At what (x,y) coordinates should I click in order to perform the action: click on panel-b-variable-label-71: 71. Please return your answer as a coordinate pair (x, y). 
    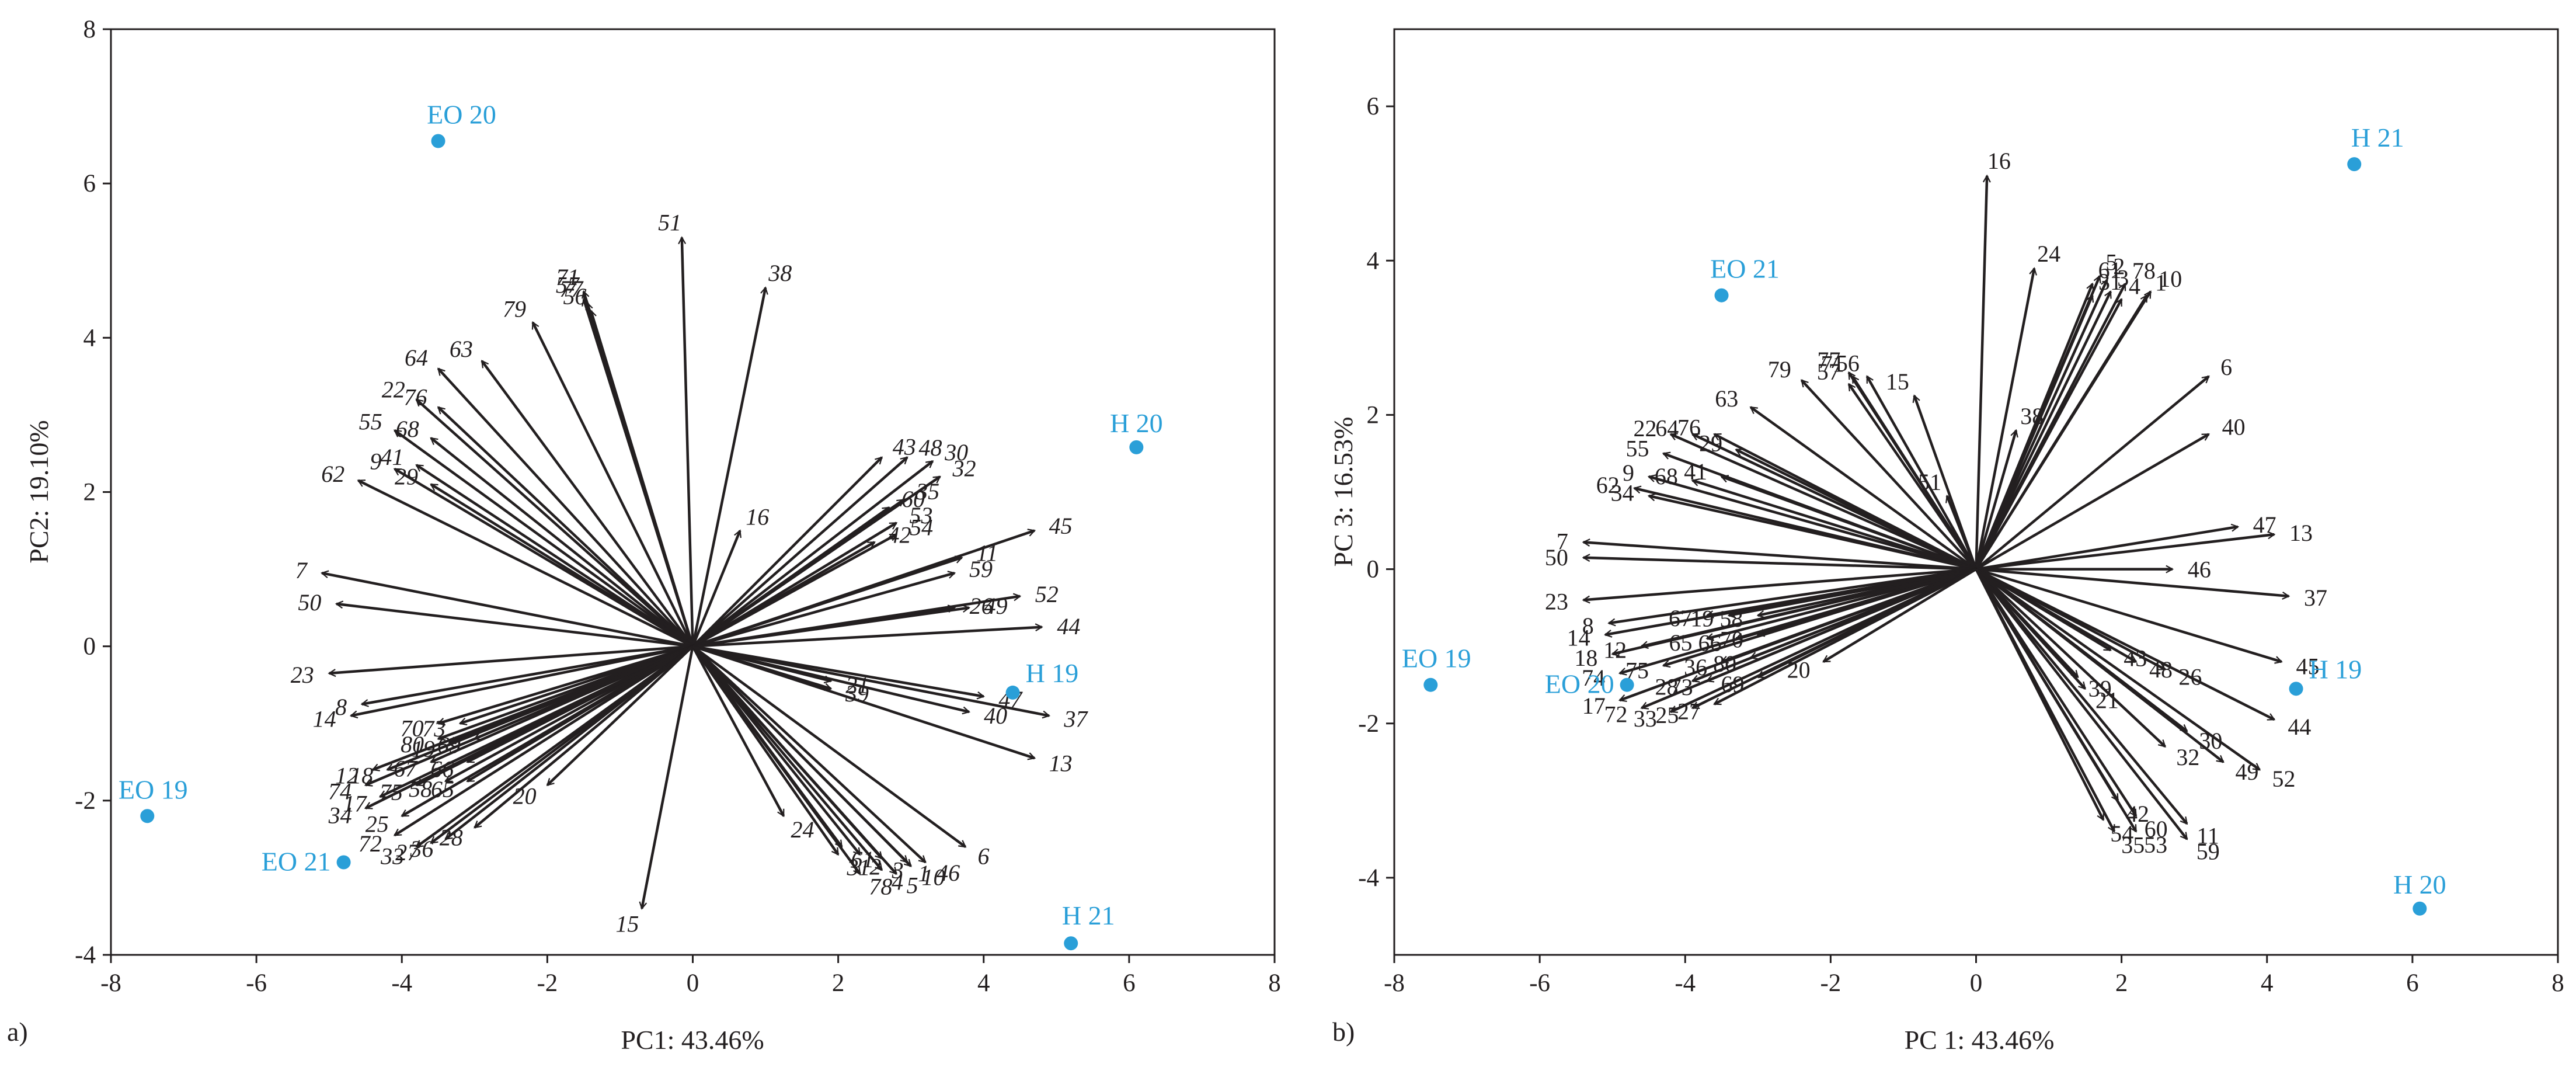
    Looking at the image, I should click on (1832, 363).